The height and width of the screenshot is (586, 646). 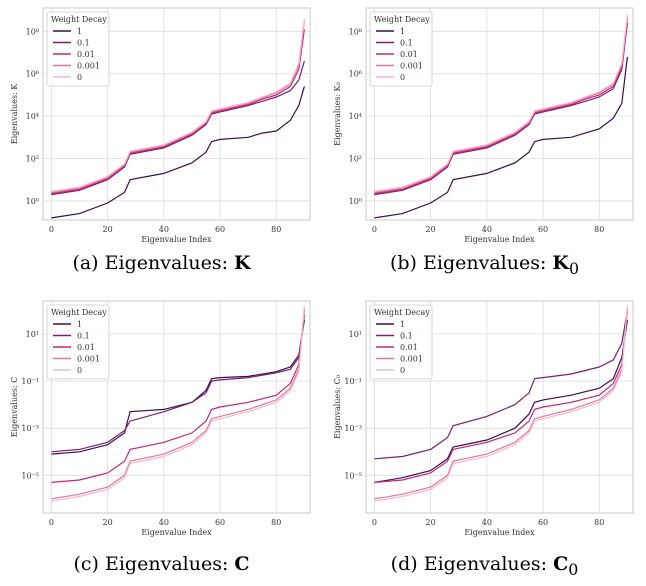 What do you see at coordinates (406, 336) in the screenshot?
I see `d-legend-label-0.1: 0.1` at bounding box center [406, 336].